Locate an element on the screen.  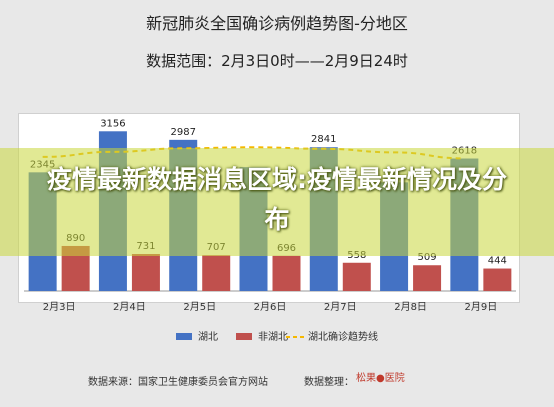
cup-icon: ● is located at coordinates (380, 378).